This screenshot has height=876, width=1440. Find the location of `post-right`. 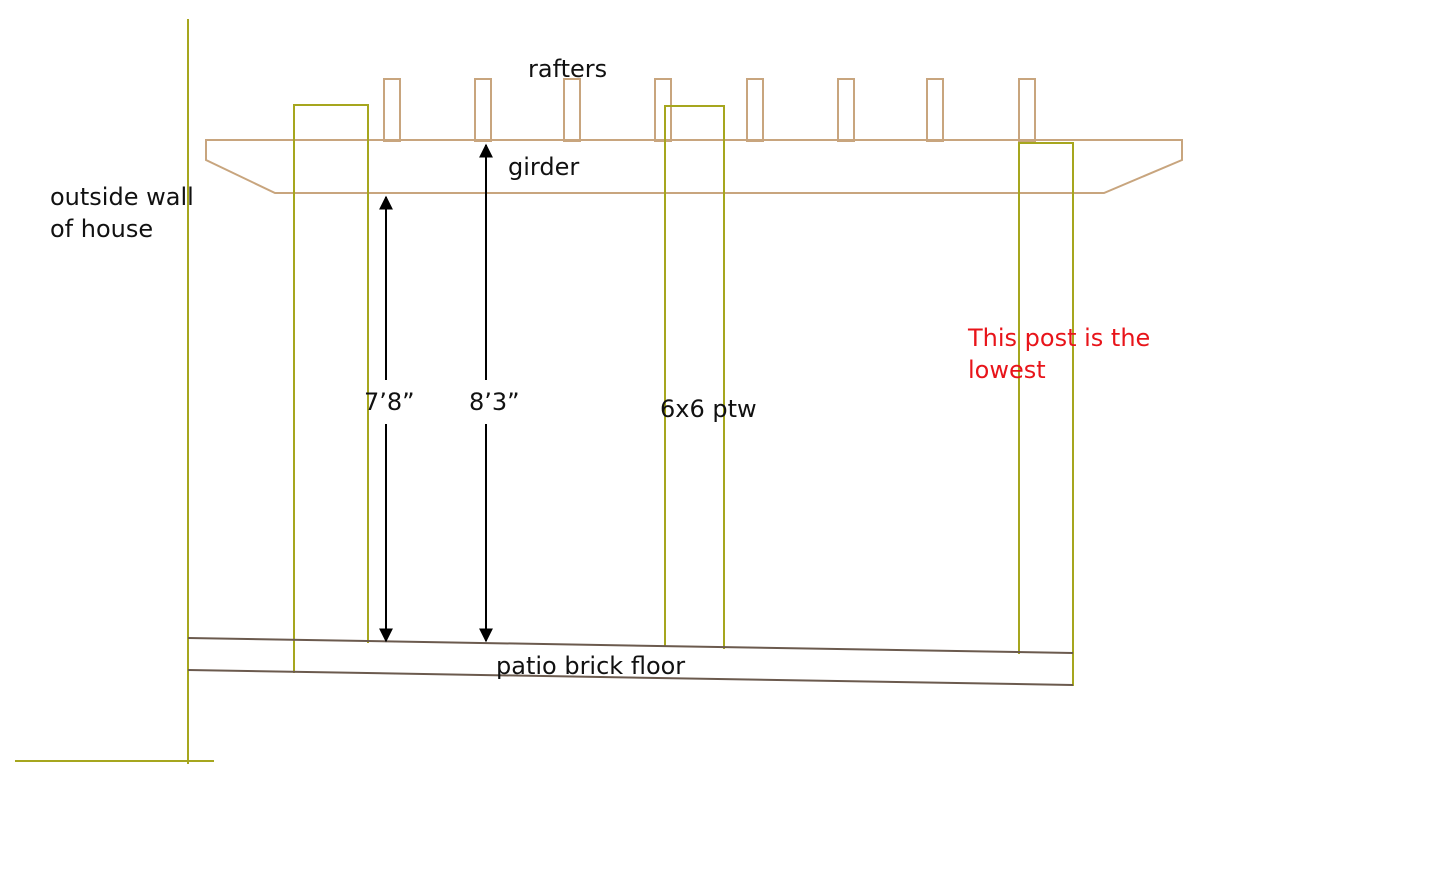

post-right is located at coordinates (1046, 414).